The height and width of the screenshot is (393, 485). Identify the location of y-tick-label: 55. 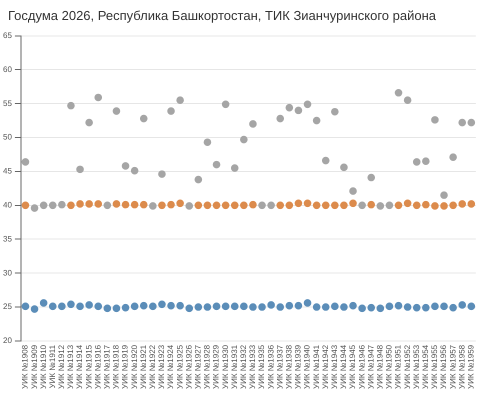
(7, 103).